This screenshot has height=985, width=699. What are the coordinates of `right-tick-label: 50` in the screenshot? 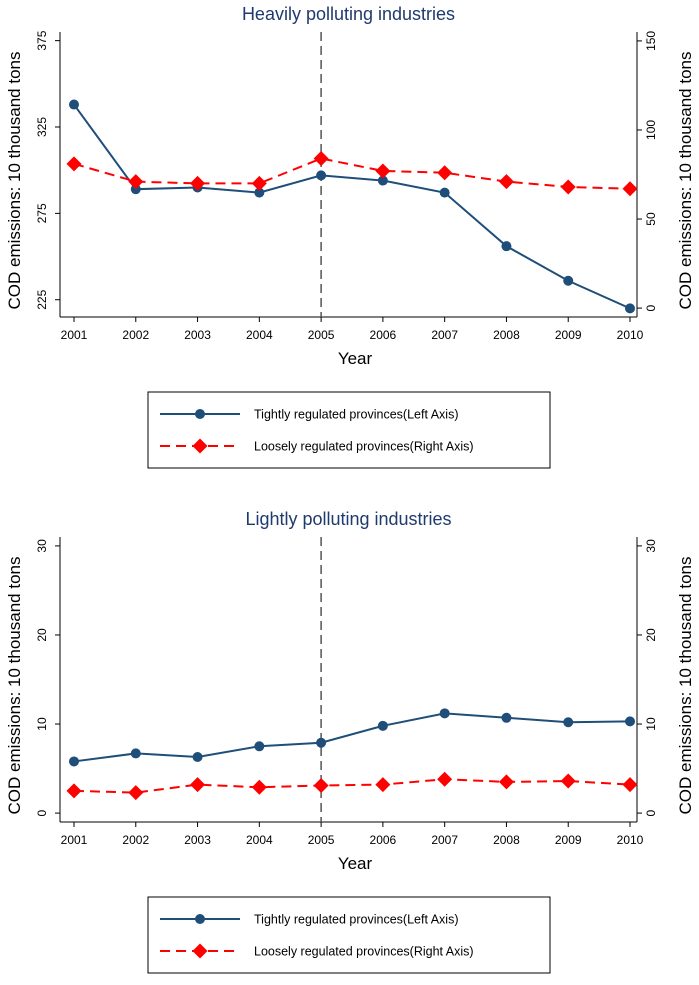 It's located at (651, 219).